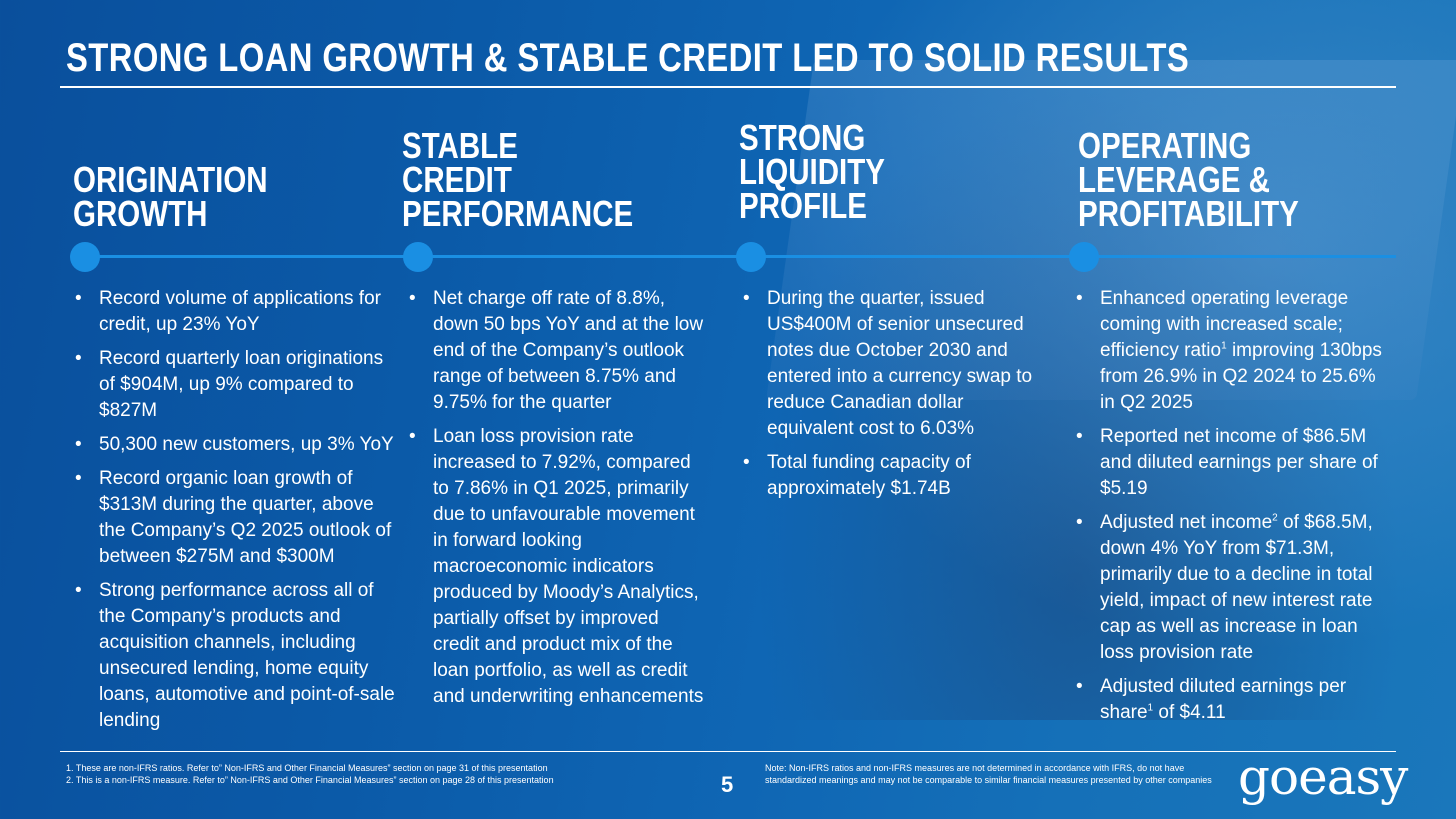  I want to click on bullet-text: Adjusted diluted earnings per share, so click(1223, 699).